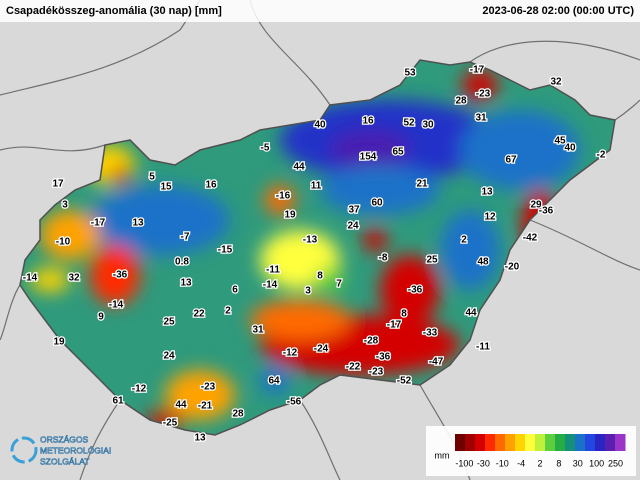  What do you see at coordinates (182, 262) in the screenshot?
I see `station-value: 0.8` at bounding box center [182, 262].